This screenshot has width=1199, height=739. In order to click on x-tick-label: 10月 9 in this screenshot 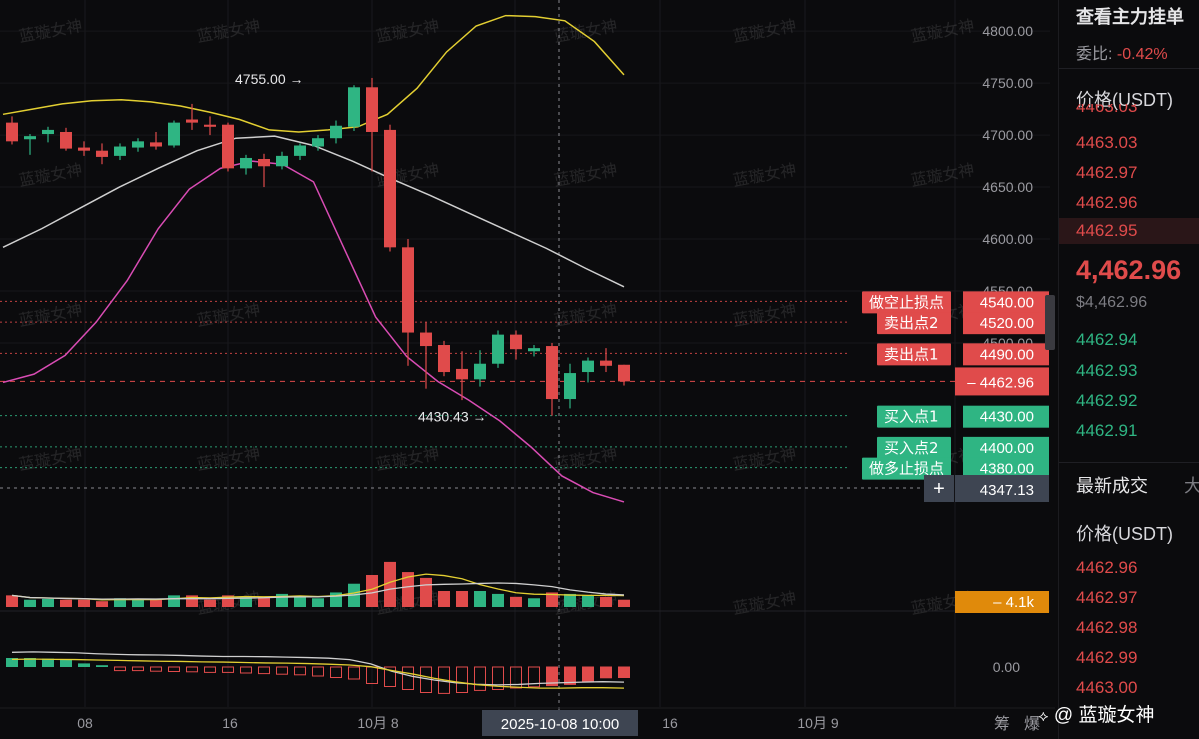, I will do `click(817, 723)`.